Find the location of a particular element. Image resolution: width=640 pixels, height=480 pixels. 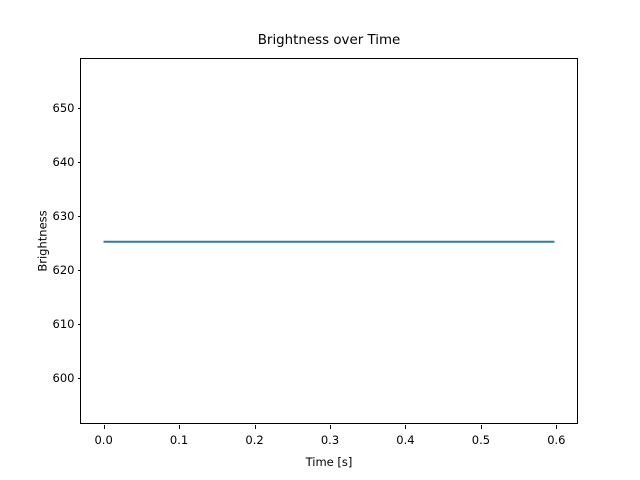

x-tick-label: 0.4 is located at coordinates (405, 440).